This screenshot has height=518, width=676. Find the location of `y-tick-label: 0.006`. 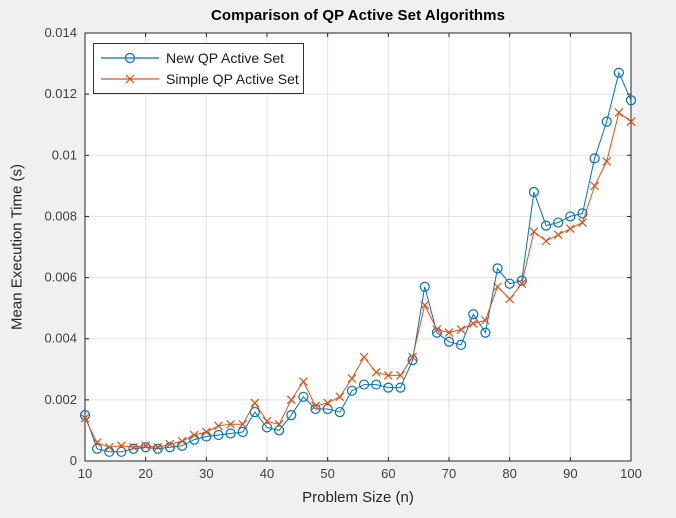

y-tick-label: 0.006 is located at coordinates (60, 277).